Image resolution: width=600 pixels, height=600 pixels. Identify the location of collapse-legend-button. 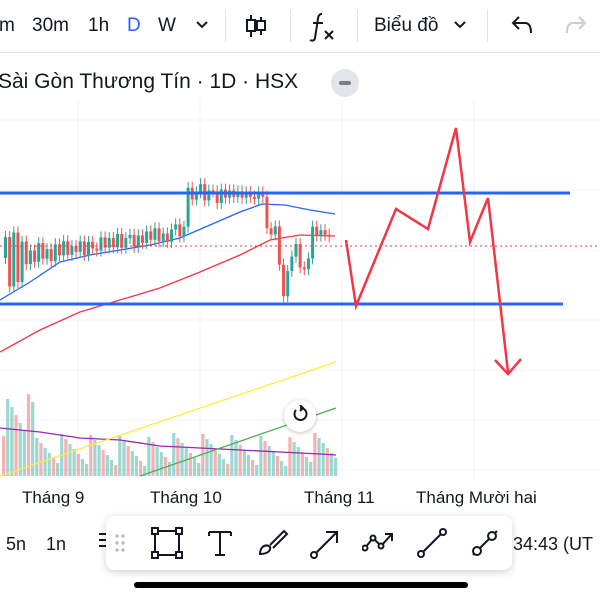
(345, 83).